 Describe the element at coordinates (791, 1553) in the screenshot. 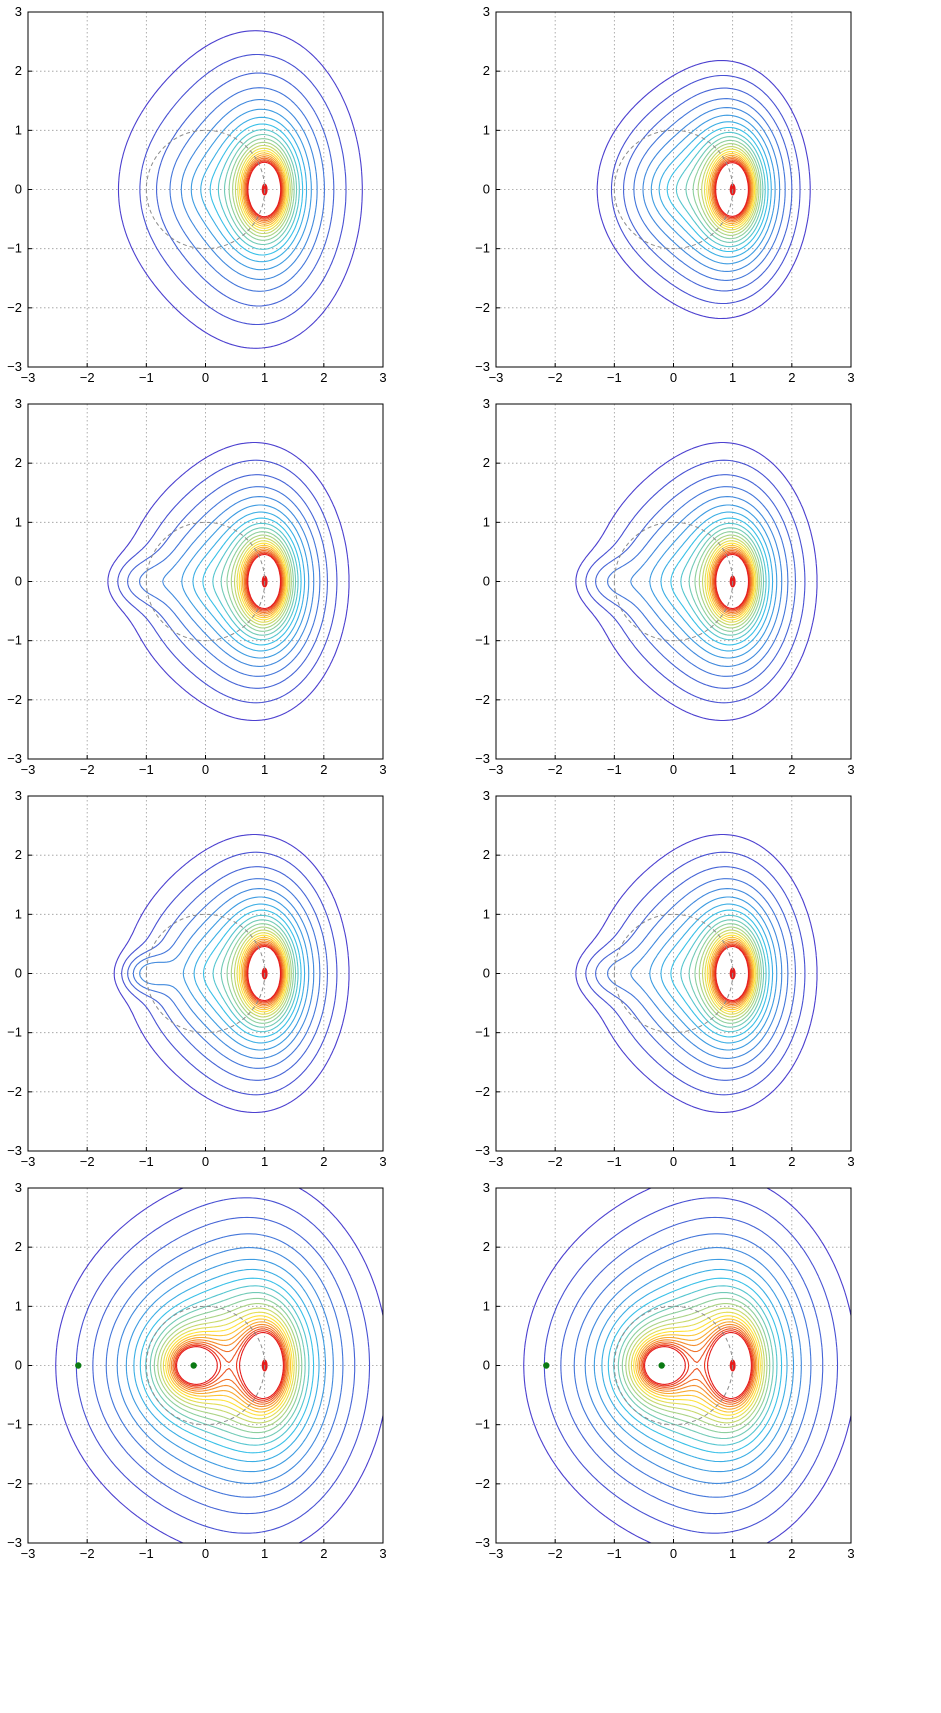

I see `x-tick-label: 2` at that location.